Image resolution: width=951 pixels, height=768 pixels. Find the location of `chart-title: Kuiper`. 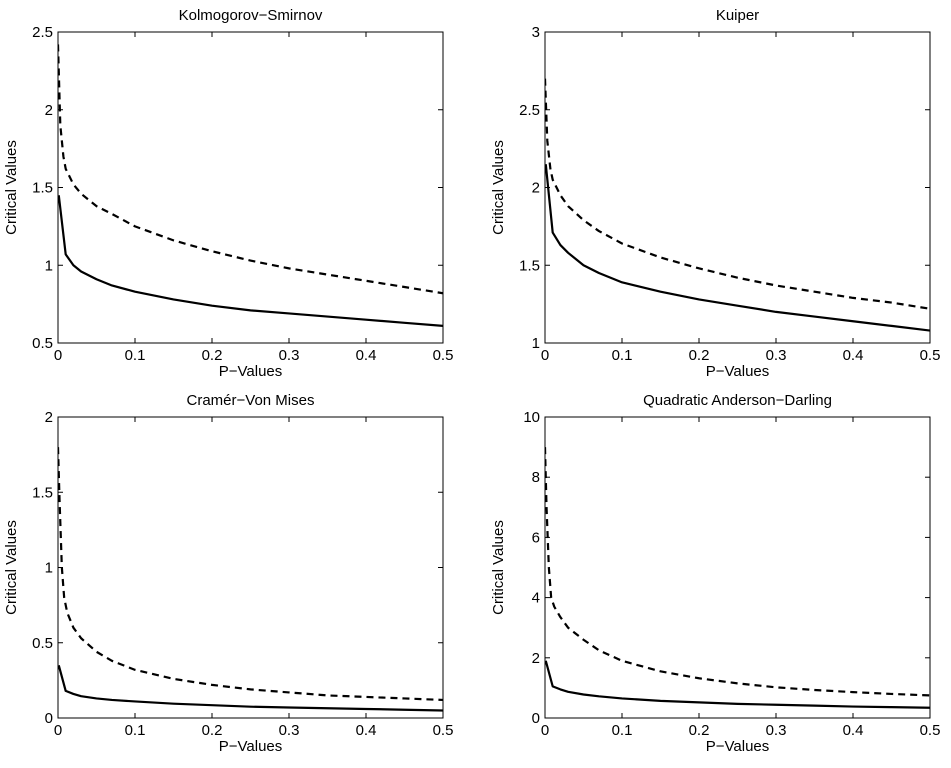

chart-title: Kuiper is located at coordinates (737, 15).